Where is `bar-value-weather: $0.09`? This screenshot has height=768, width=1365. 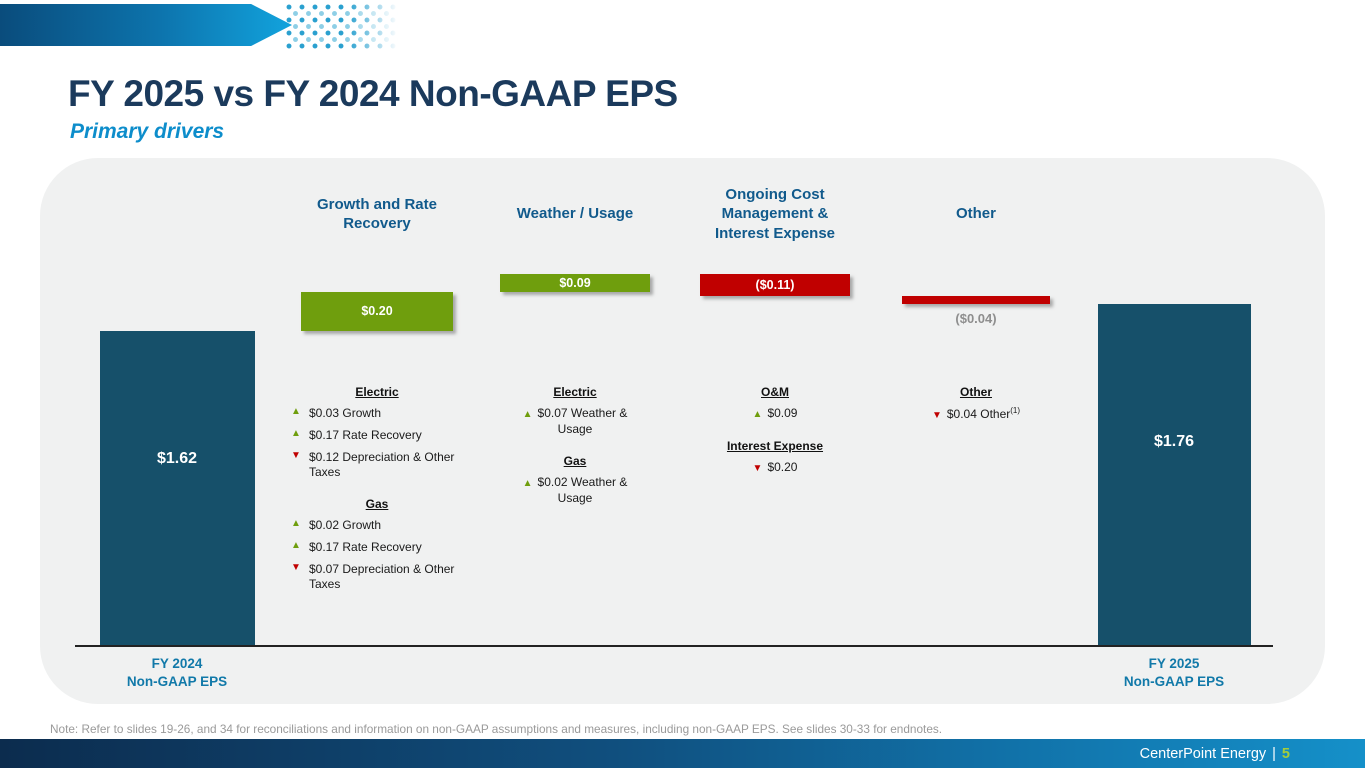 bar-value-weather: $0.09 is located at coordinates (575, 283).